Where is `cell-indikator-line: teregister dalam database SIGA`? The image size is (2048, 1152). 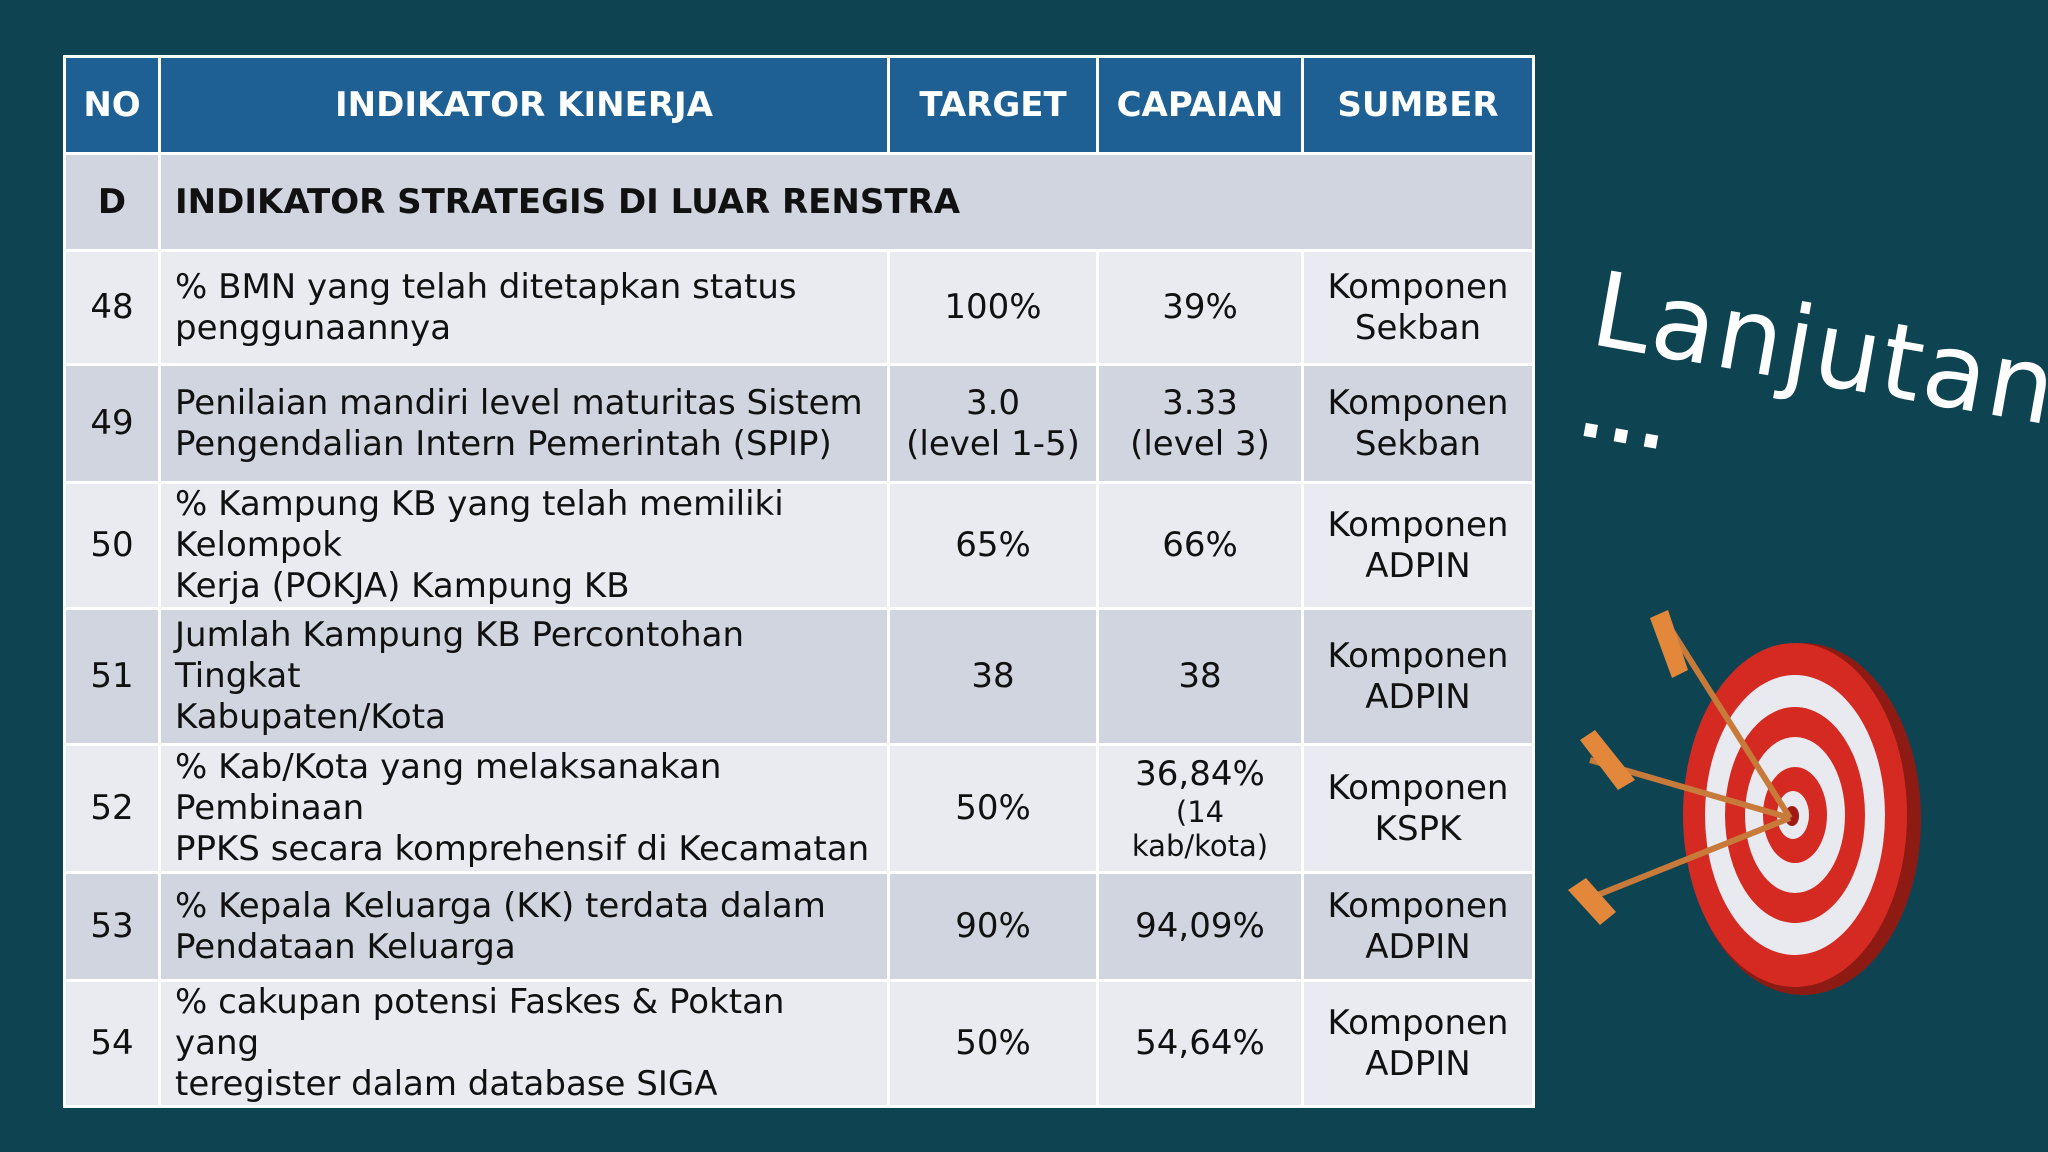 cell-indikator-line: teregister dalam database SIGA is located at coordinates (446, 1084).